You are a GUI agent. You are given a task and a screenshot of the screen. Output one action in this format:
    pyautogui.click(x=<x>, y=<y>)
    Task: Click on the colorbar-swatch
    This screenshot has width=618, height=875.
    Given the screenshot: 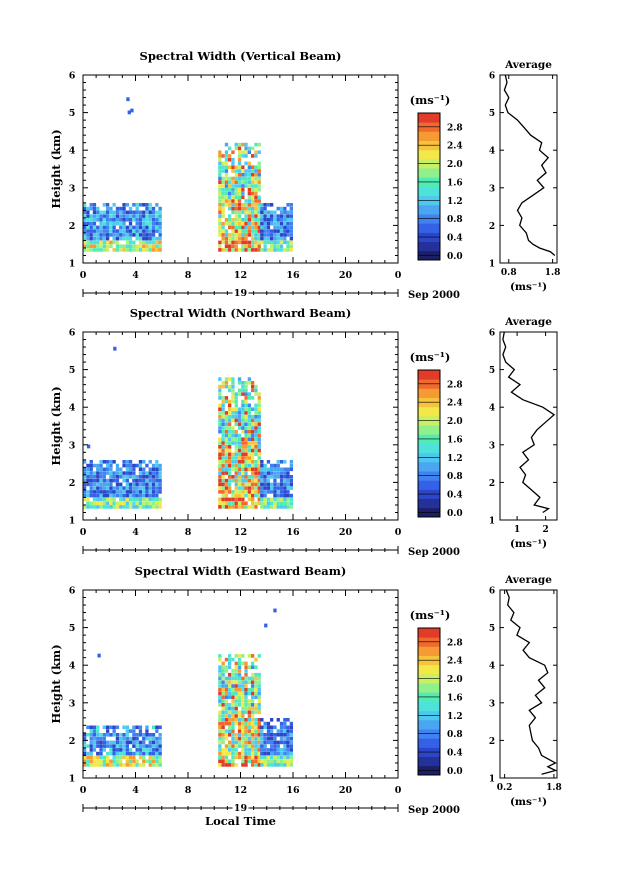 What is the action you would take?
    pyautogui.click(x=429, y=154)
    